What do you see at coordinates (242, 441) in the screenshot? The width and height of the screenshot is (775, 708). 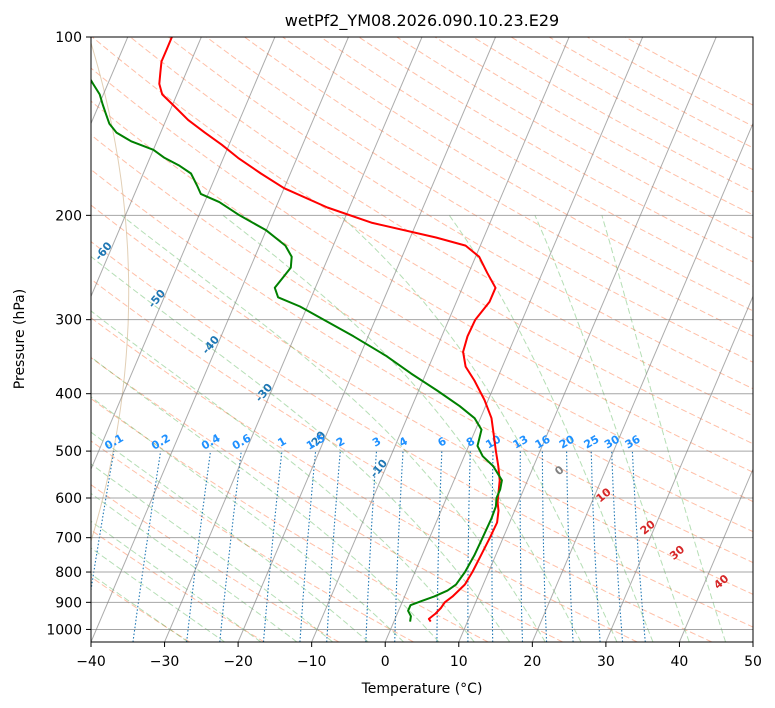 I see `mixing-ratio-label: 0.6` at bounding box center [242, 441].